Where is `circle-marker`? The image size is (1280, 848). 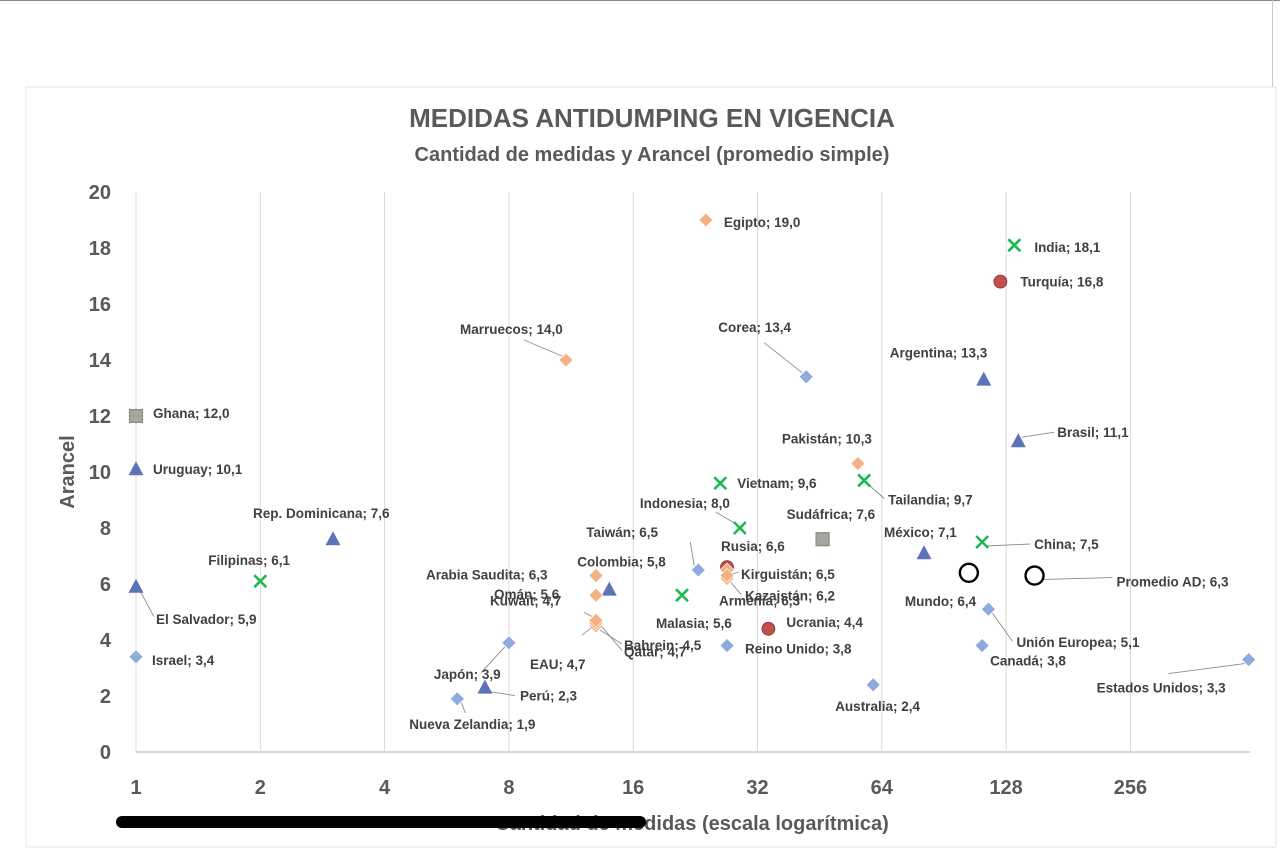
circle-marker is located at coordinates (768, 628).